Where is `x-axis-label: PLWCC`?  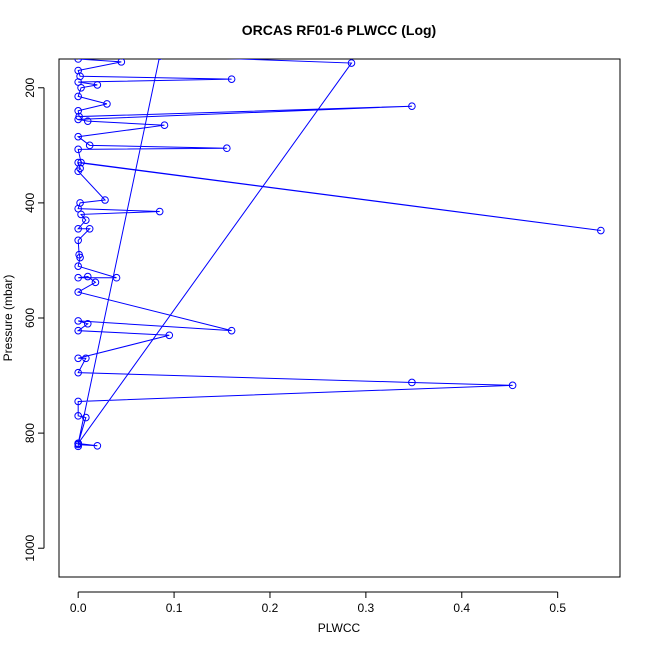
x-axis-label: PLWCC is located at coordinates (339, 628).